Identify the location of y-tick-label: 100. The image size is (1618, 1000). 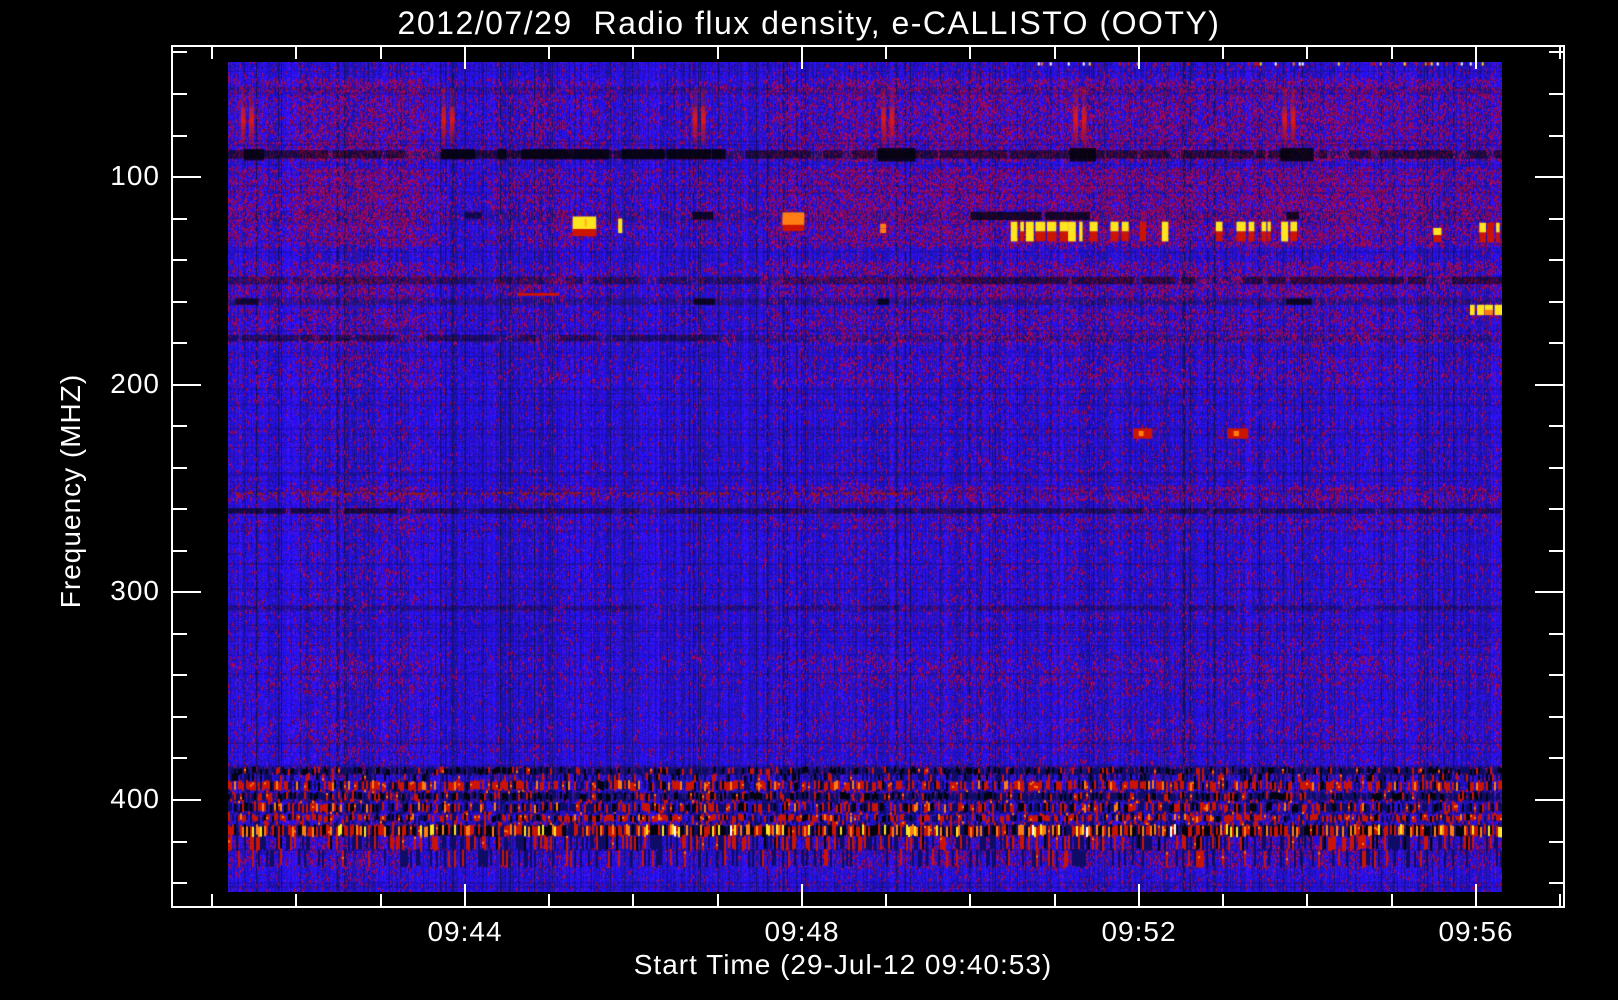
(135, 175).